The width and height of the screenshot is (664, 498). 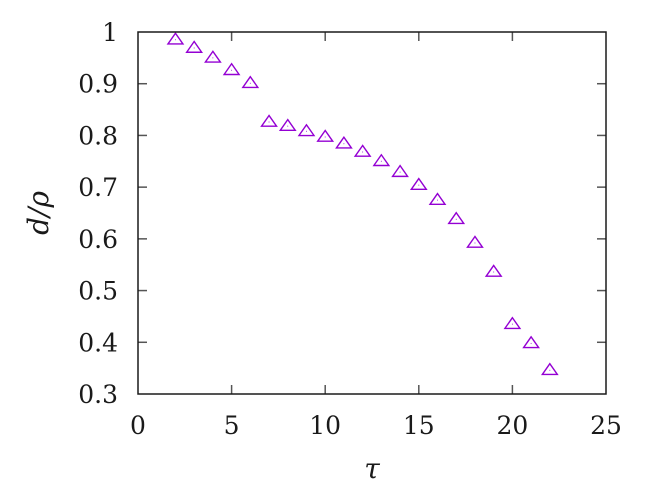 I want to click on x-axis-label: τ, so click(x=372, y=468).